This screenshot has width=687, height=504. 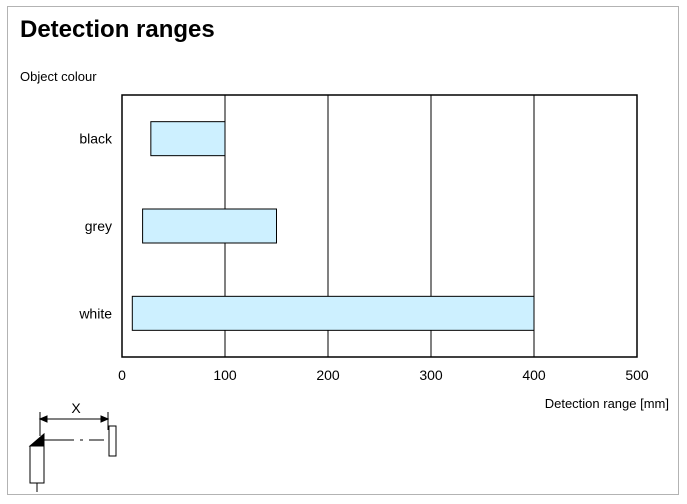 I want to click on dimension-arrow-right-icon, so click(x=105, y=419).